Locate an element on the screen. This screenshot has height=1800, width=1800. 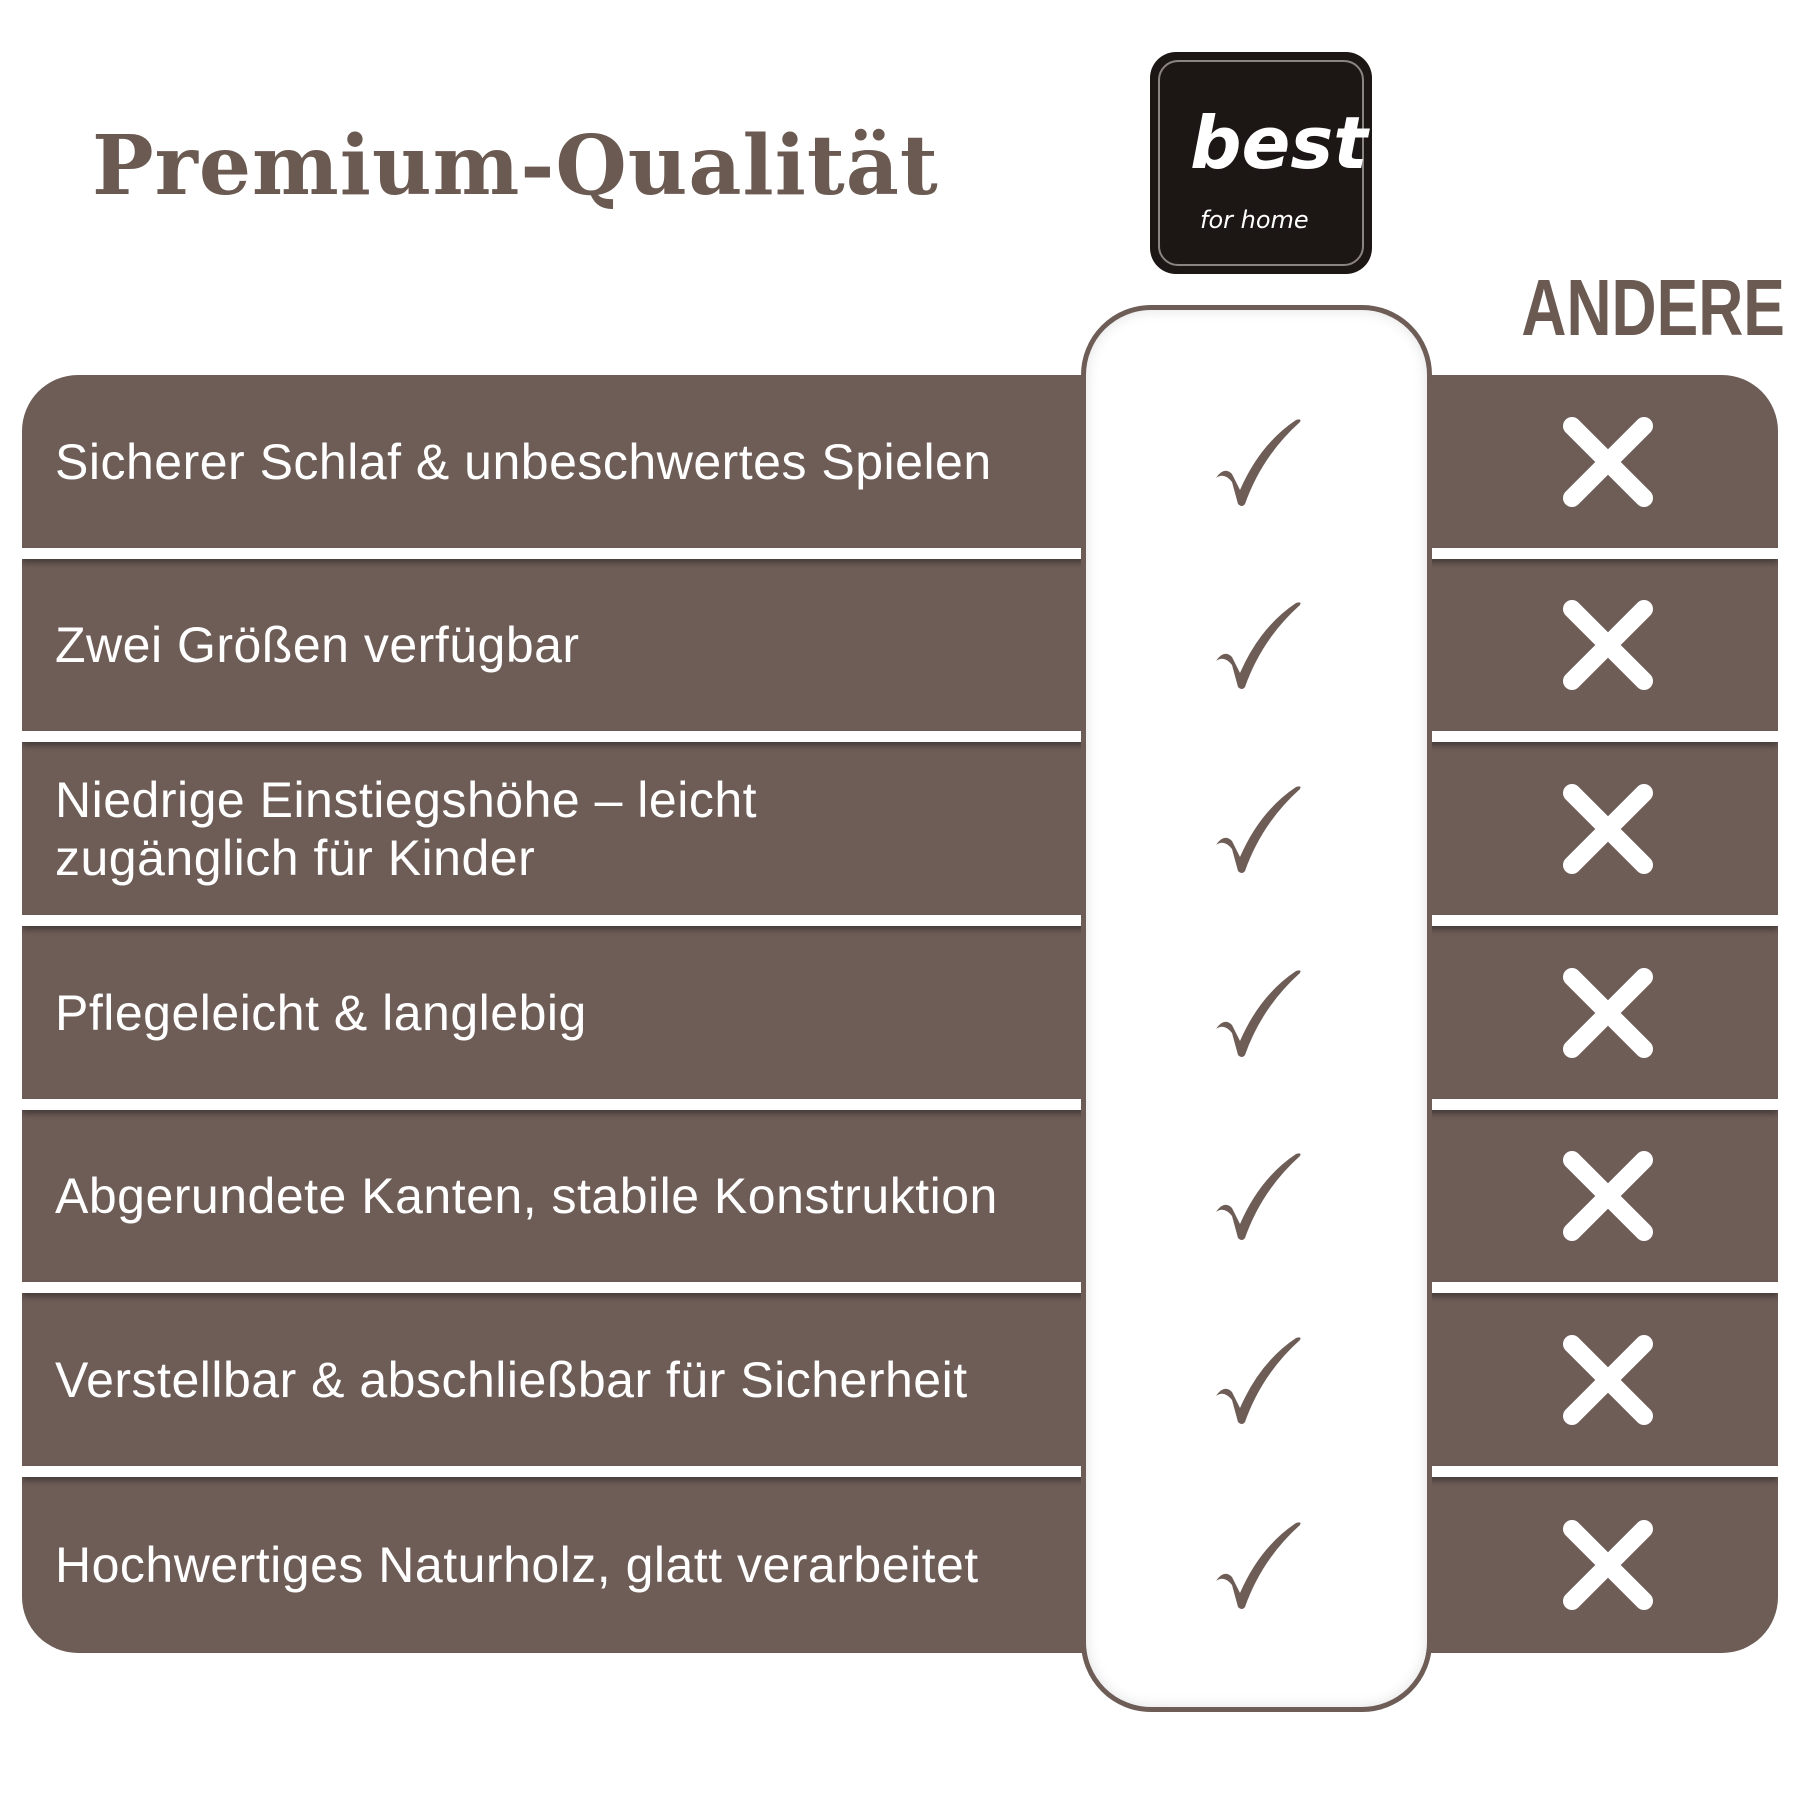
feature-label: Pflegeleicht & langlebig is located at coordinates (321, 1012).